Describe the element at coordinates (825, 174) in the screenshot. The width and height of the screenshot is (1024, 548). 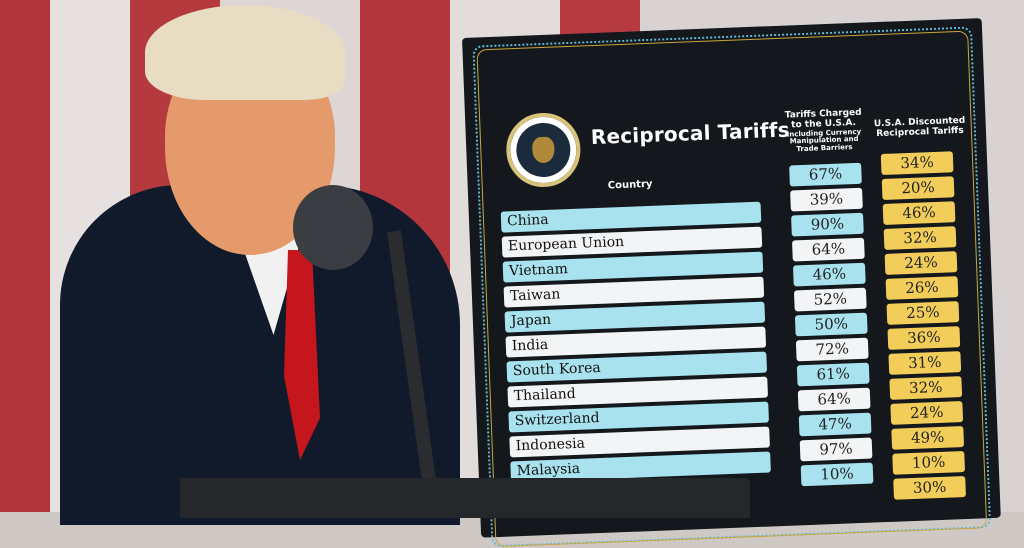
I see `charged-cell: 67%` at that location.